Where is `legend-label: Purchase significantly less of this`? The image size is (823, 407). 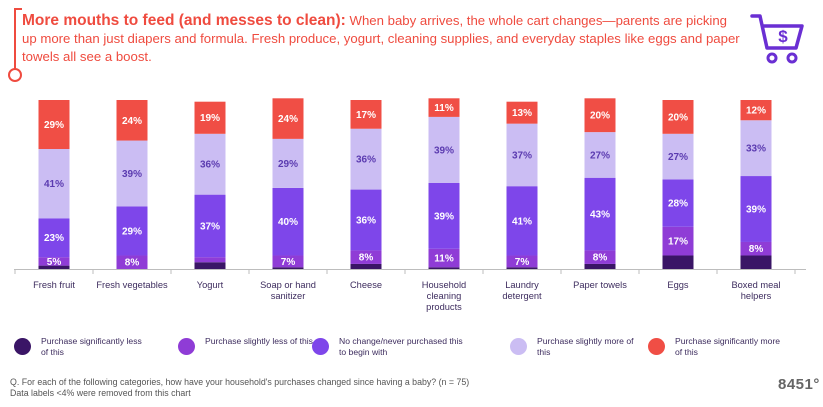 legend-label: Purchase significantly less of this is located at coordinates (91, 346).